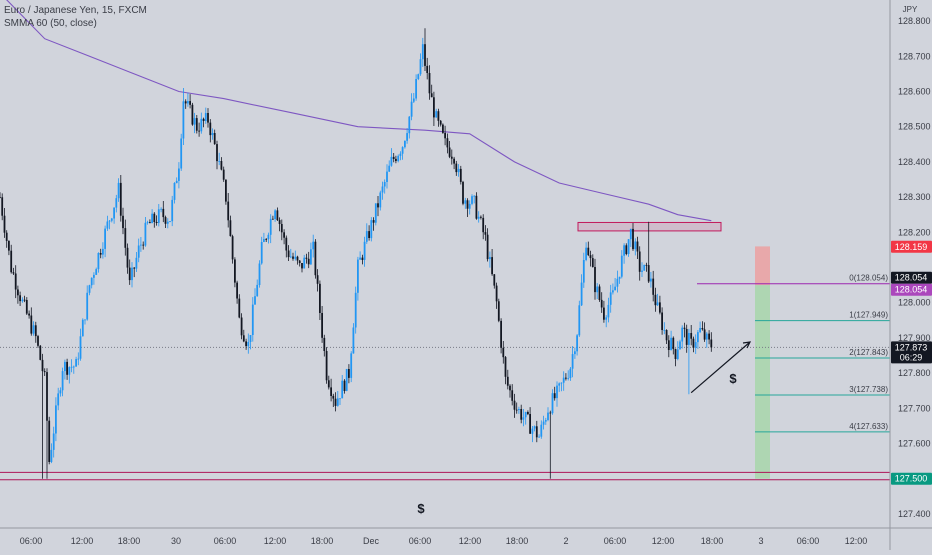 This screenshot has width=932, height=555. I want to click on x-tick-label: 3, so click(760, 541).